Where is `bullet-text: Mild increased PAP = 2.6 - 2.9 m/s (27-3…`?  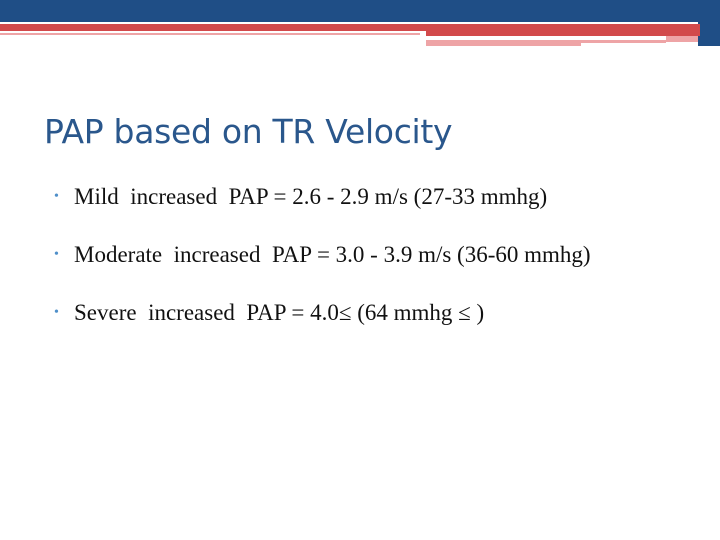
bullet-text: Mild increased PAP = 2.6 - 2.9 m/s (27-3… is located at coordinates (311, 196).